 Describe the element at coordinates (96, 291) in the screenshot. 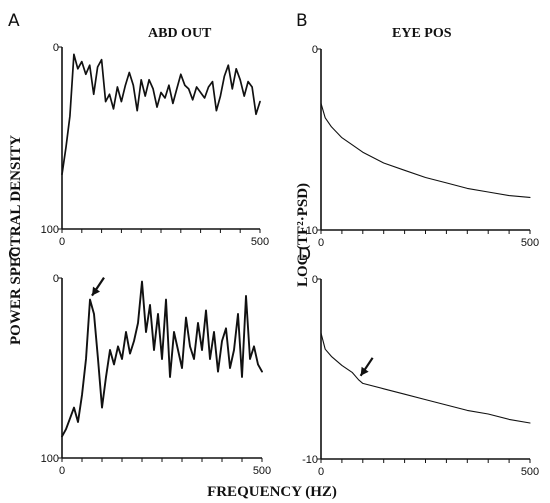

I see `panel-c-arrow-head` at that location.